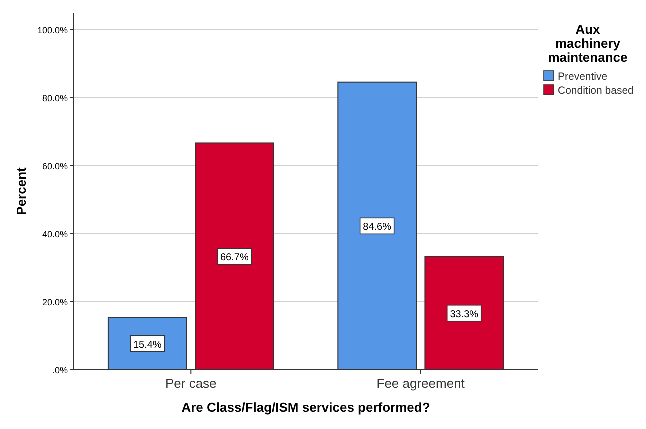 The width and height of the screenshot is (646, 429). Describe the element at coordinates (377, 228) in the screenshot. I see `data-label: 84.6%` at that location.